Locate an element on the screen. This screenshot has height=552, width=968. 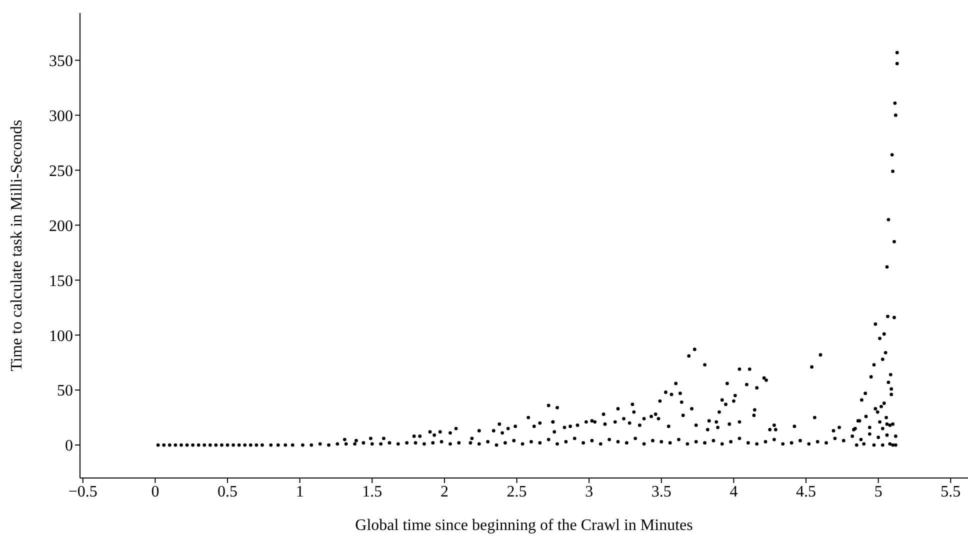
x-tick-label: 0.5 is located at coordinates (228, 491).